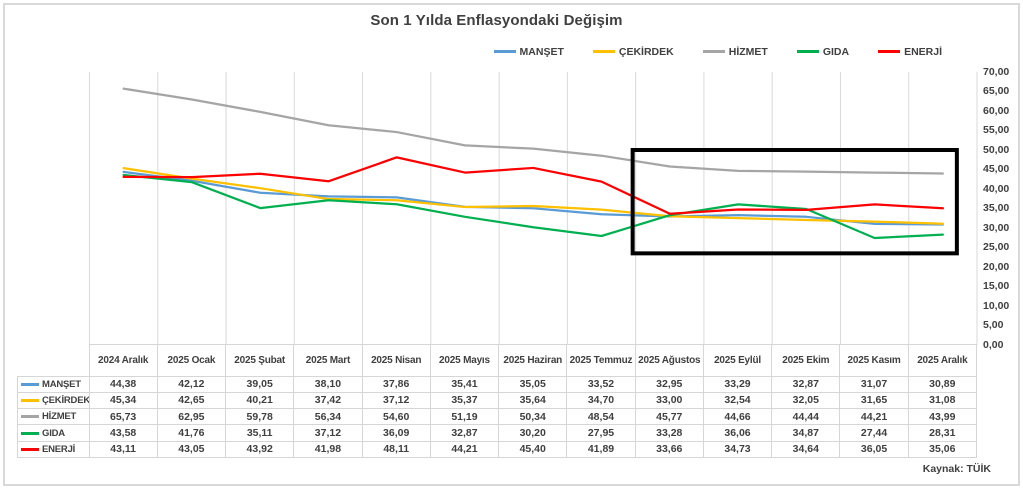  Describe the element at coordinates (993, 325) in the screenshot. I see `y-axis-tick-label: 5,00` at that location.